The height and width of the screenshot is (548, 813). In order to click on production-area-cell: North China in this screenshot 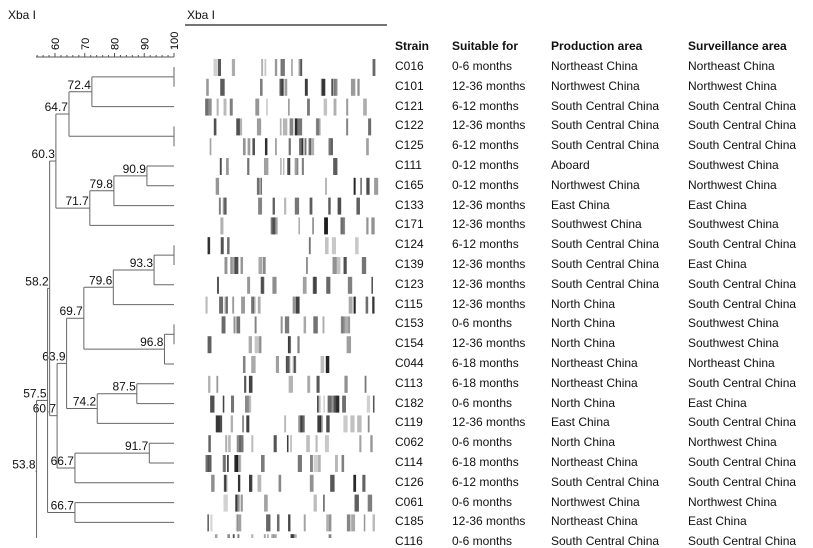, I will do `click(583, 442)`.